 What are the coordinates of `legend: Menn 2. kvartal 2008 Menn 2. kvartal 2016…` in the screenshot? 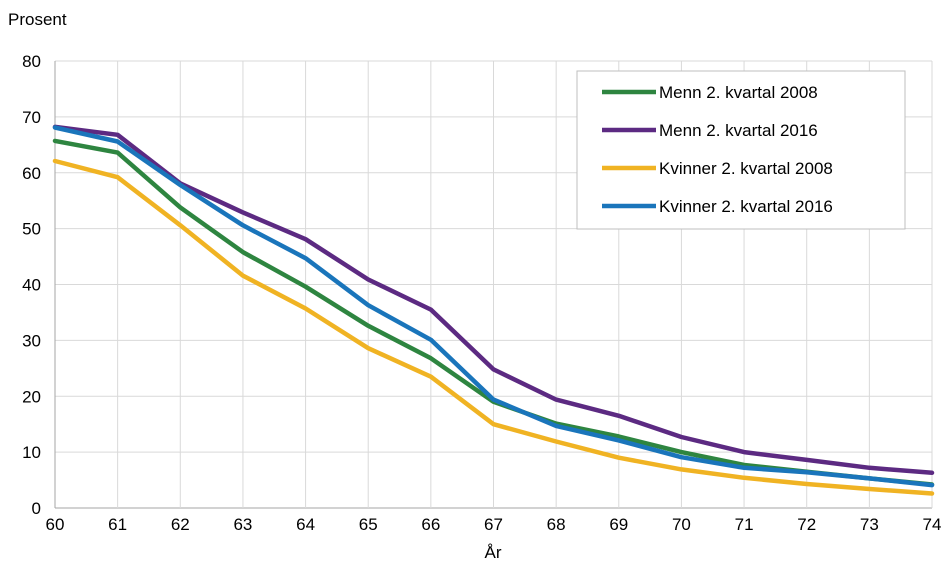 It's located at (741, 150).